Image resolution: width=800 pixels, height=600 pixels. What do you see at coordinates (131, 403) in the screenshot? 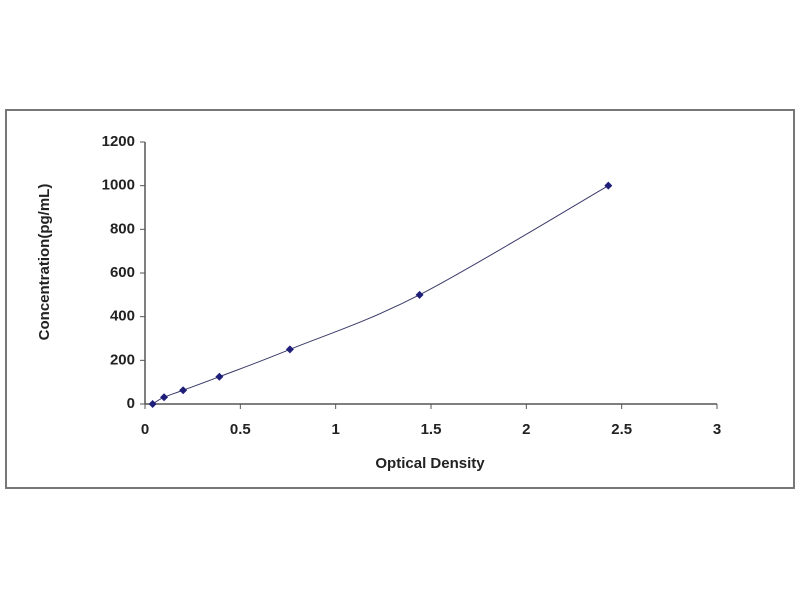
I see `y-tick-label: 0` at bounding box center [131, 403].